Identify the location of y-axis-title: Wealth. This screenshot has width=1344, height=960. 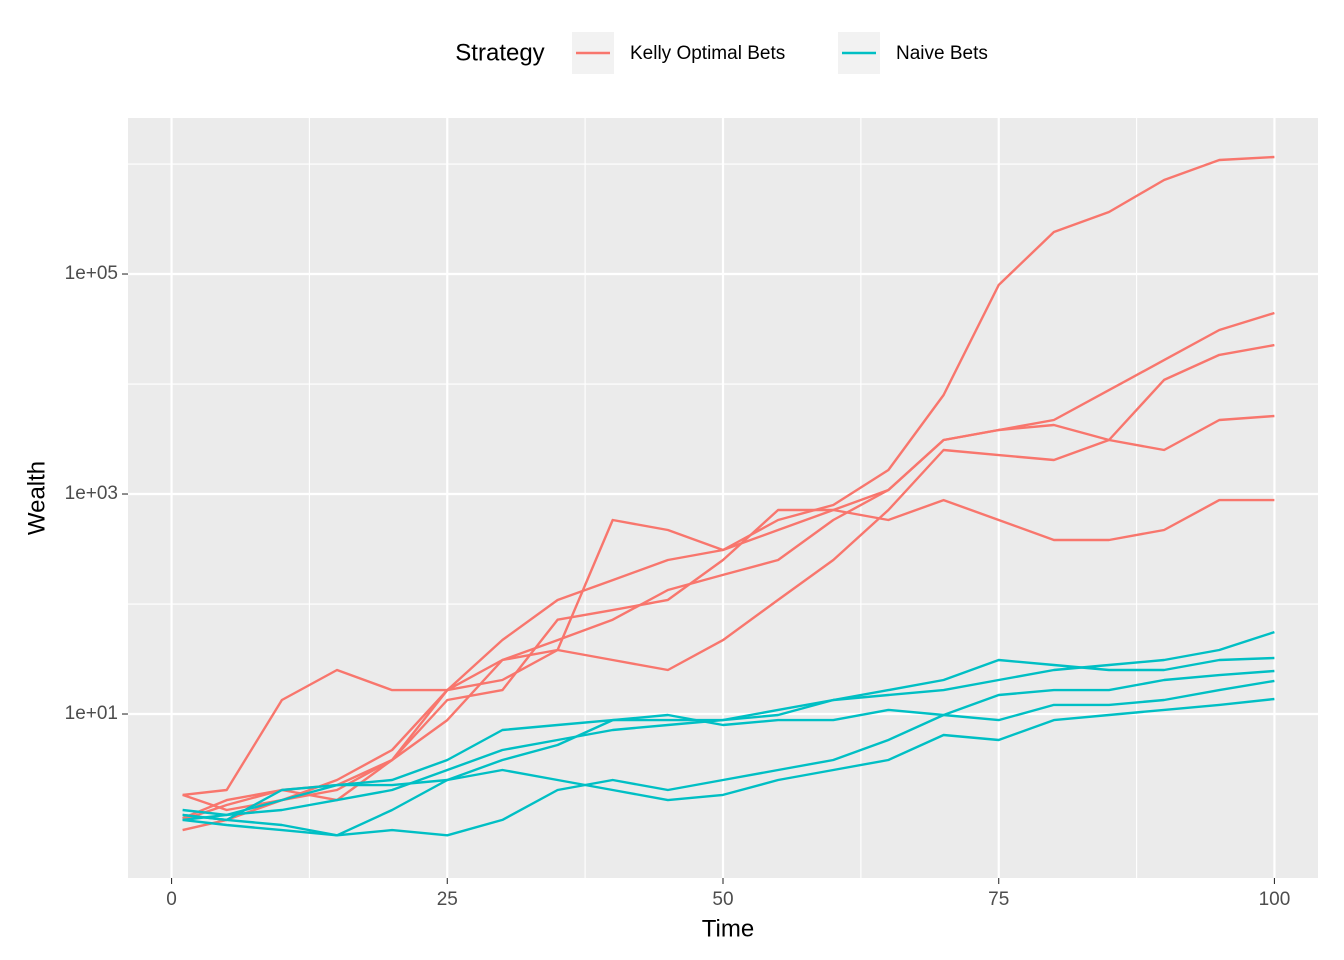
(36, 498).